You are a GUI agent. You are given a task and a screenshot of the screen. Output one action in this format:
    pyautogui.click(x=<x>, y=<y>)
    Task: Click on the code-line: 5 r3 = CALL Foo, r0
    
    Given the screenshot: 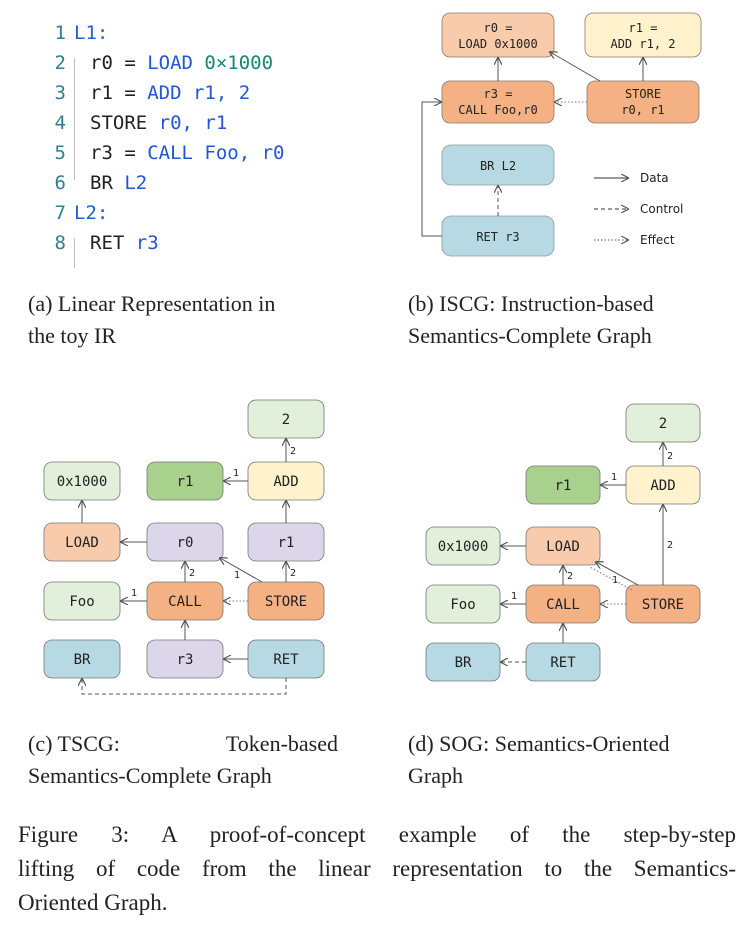 What is the action you would take?
    pyautogui.click(x=162, y=153)
    